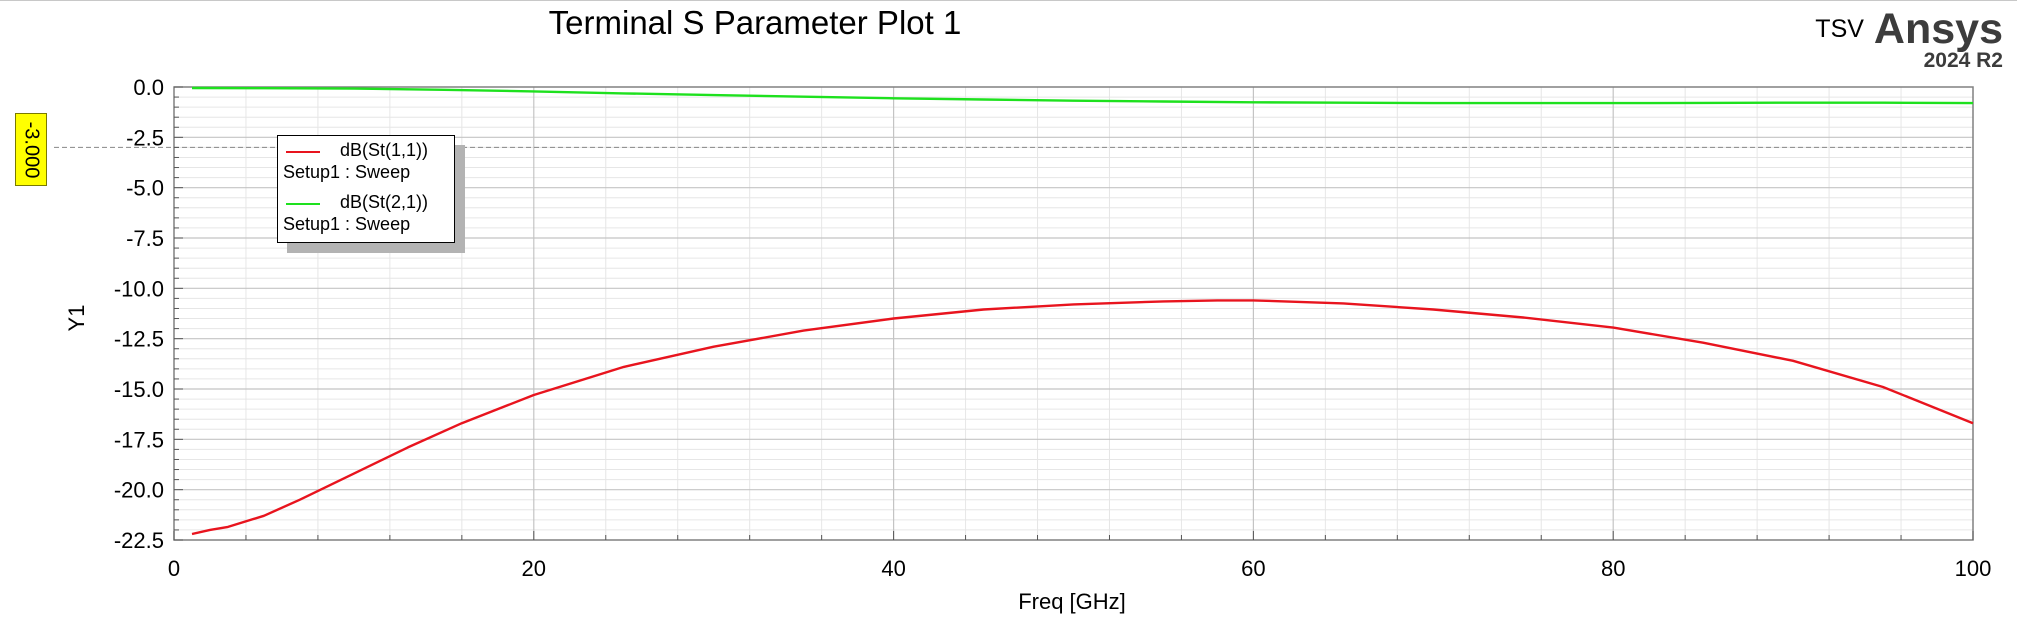 This screenshot has width=2017, height=619. What do you see at coordinates (1963, 60) in the screenshot?
I see `version-label: 2024 R2` at bounding box center [1963, 60].